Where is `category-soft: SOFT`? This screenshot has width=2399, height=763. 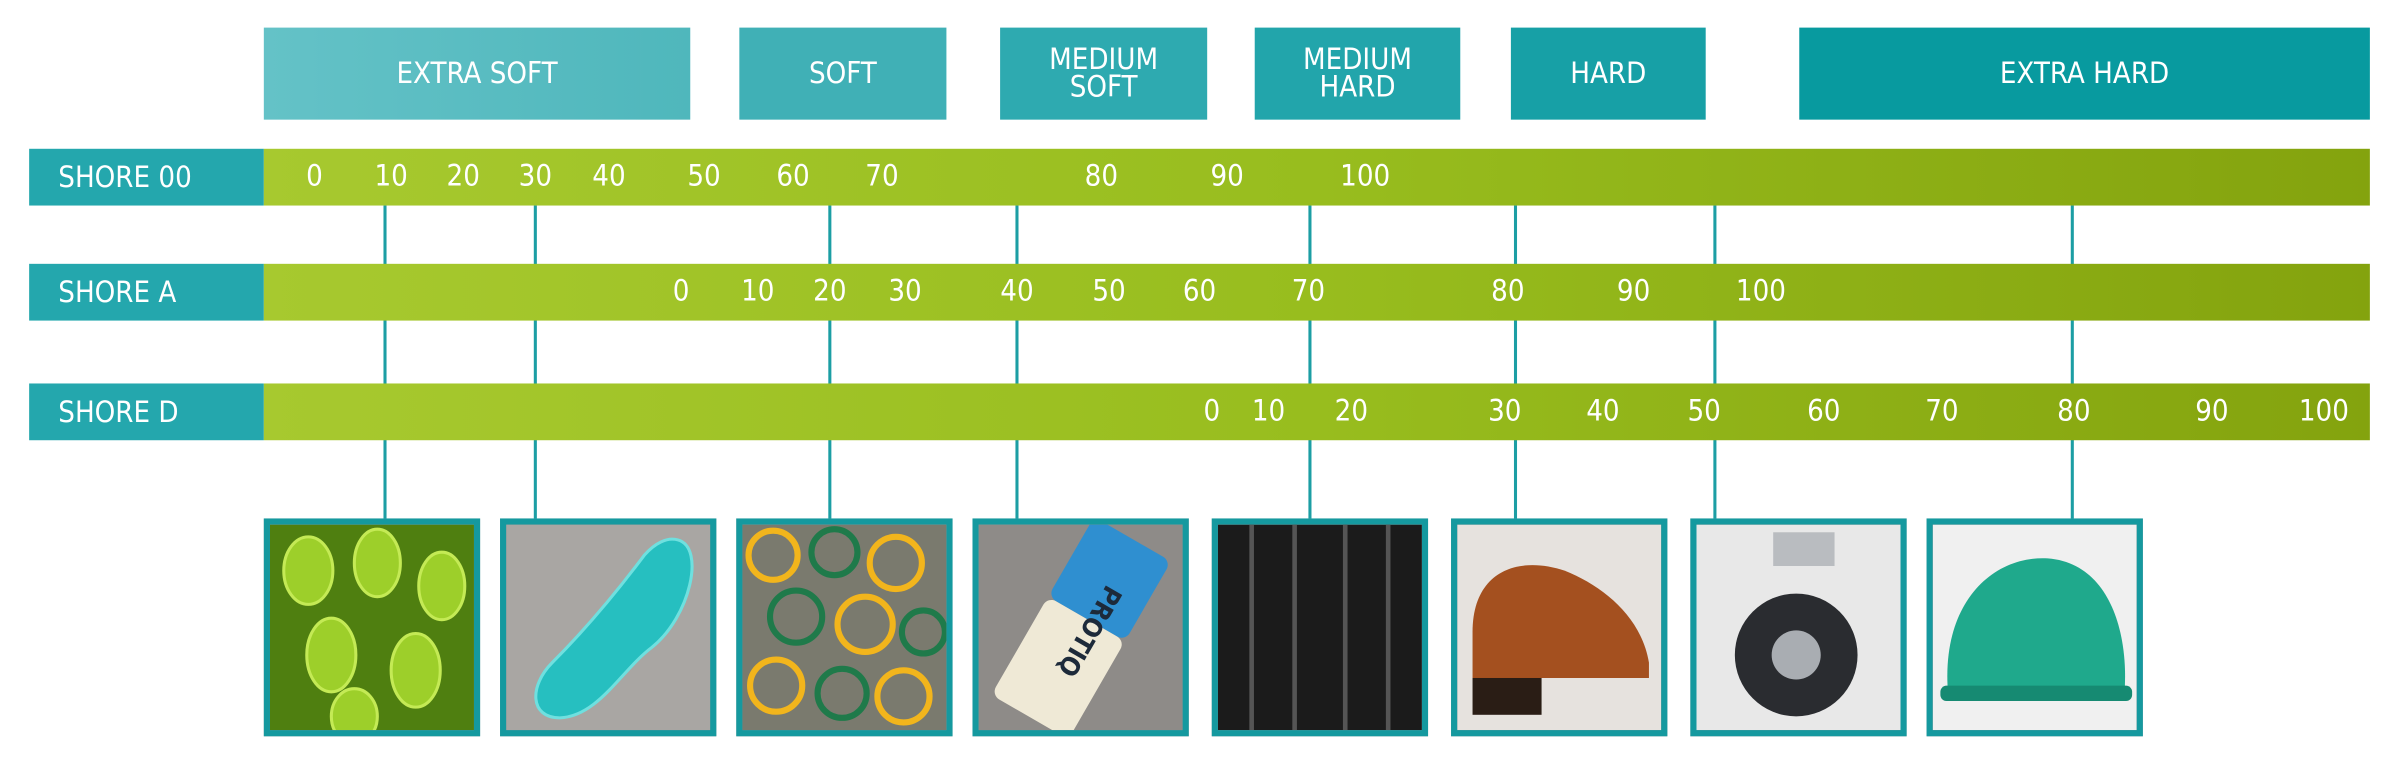 category-soft: SOFT is located at coordinates (843, 73).